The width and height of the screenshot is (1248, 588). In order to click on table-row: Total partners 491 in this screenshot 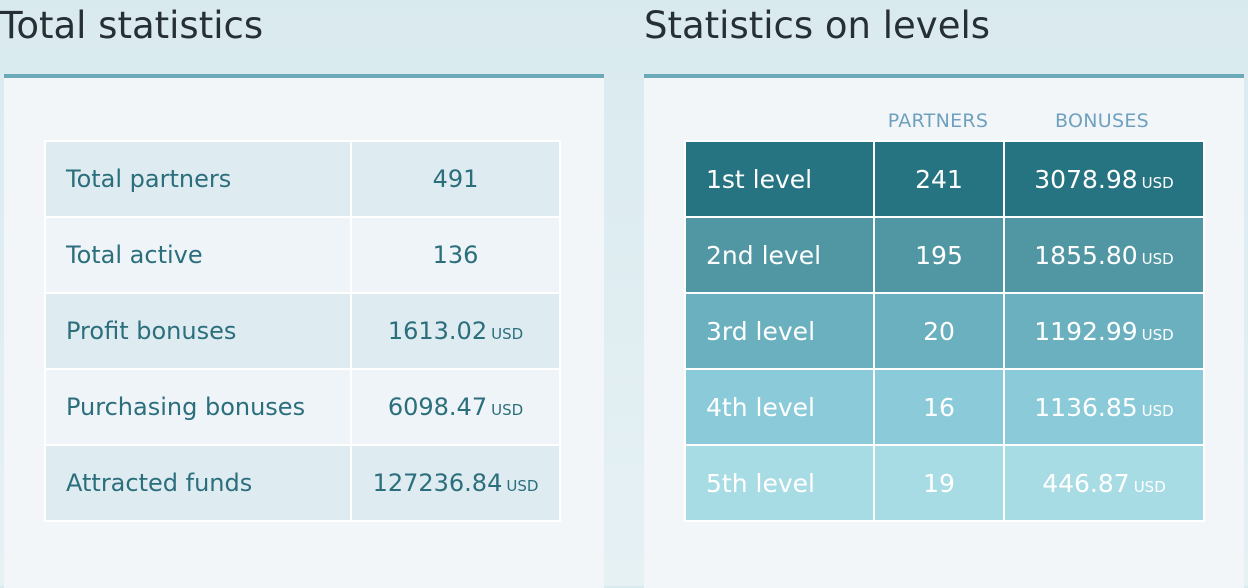, I will do `click(302, 179)`.